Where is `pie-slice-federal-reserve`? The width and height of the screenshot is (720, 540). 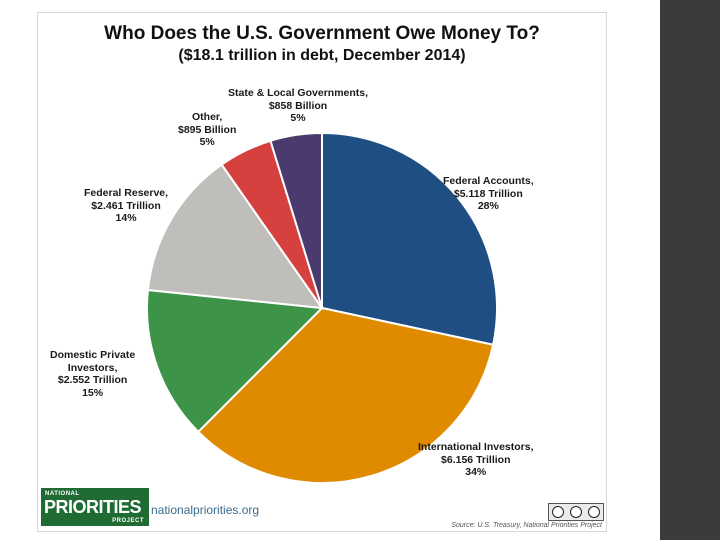
pie-slice-federal-reserve is located at coordinates (235, 236).